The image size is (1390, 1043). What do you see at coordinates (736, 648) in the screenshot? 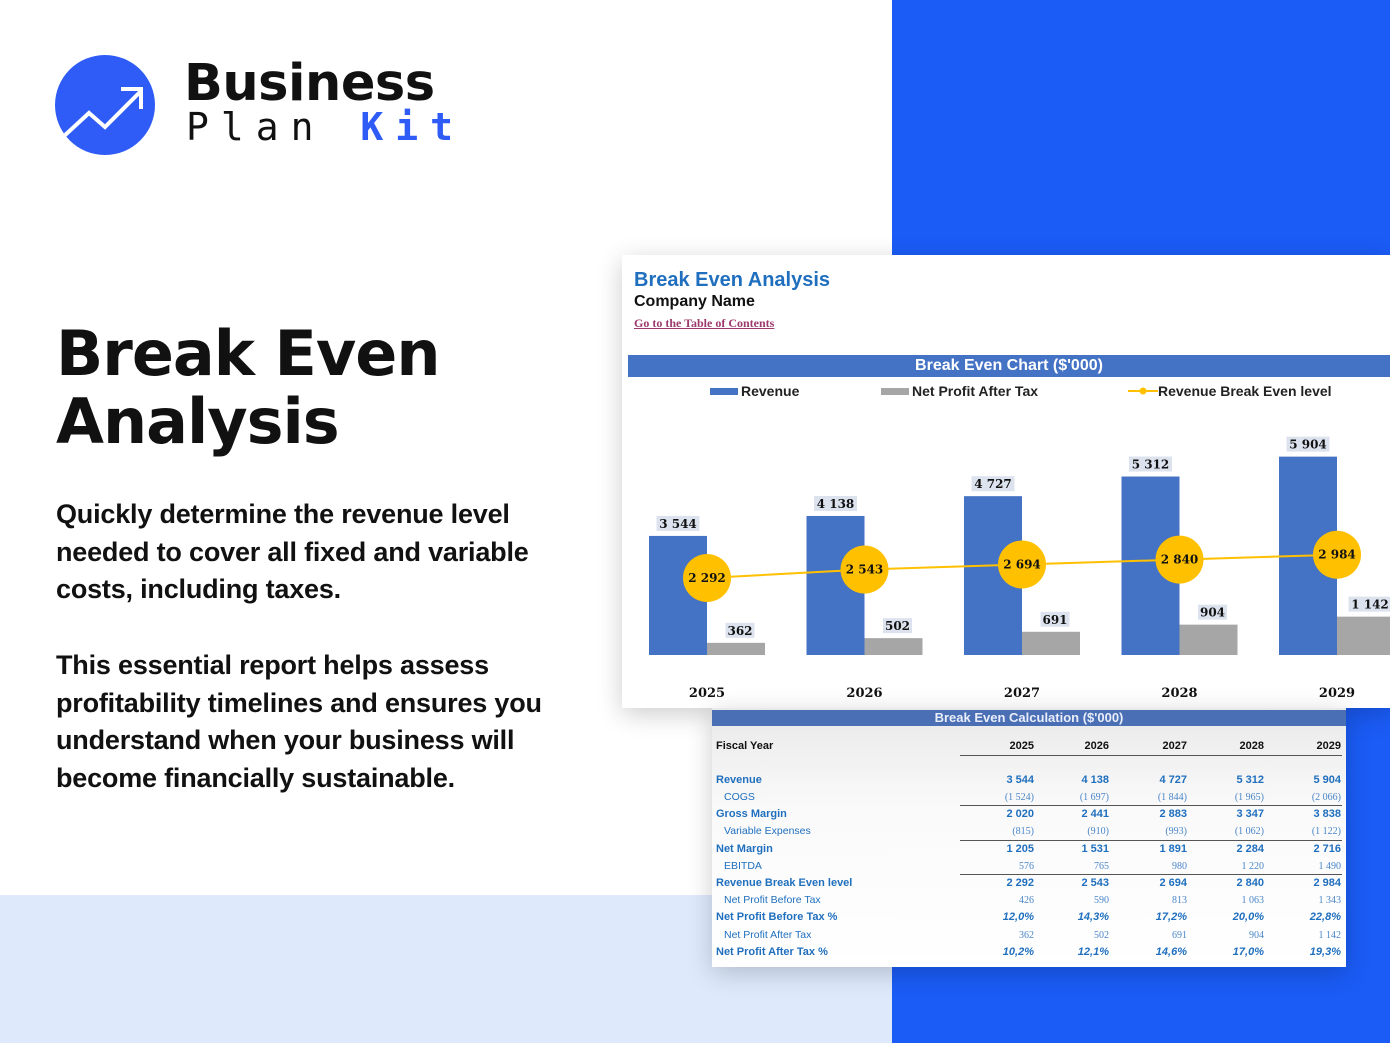
I see `bar-npat-2025` at bounding box center [736, 648].